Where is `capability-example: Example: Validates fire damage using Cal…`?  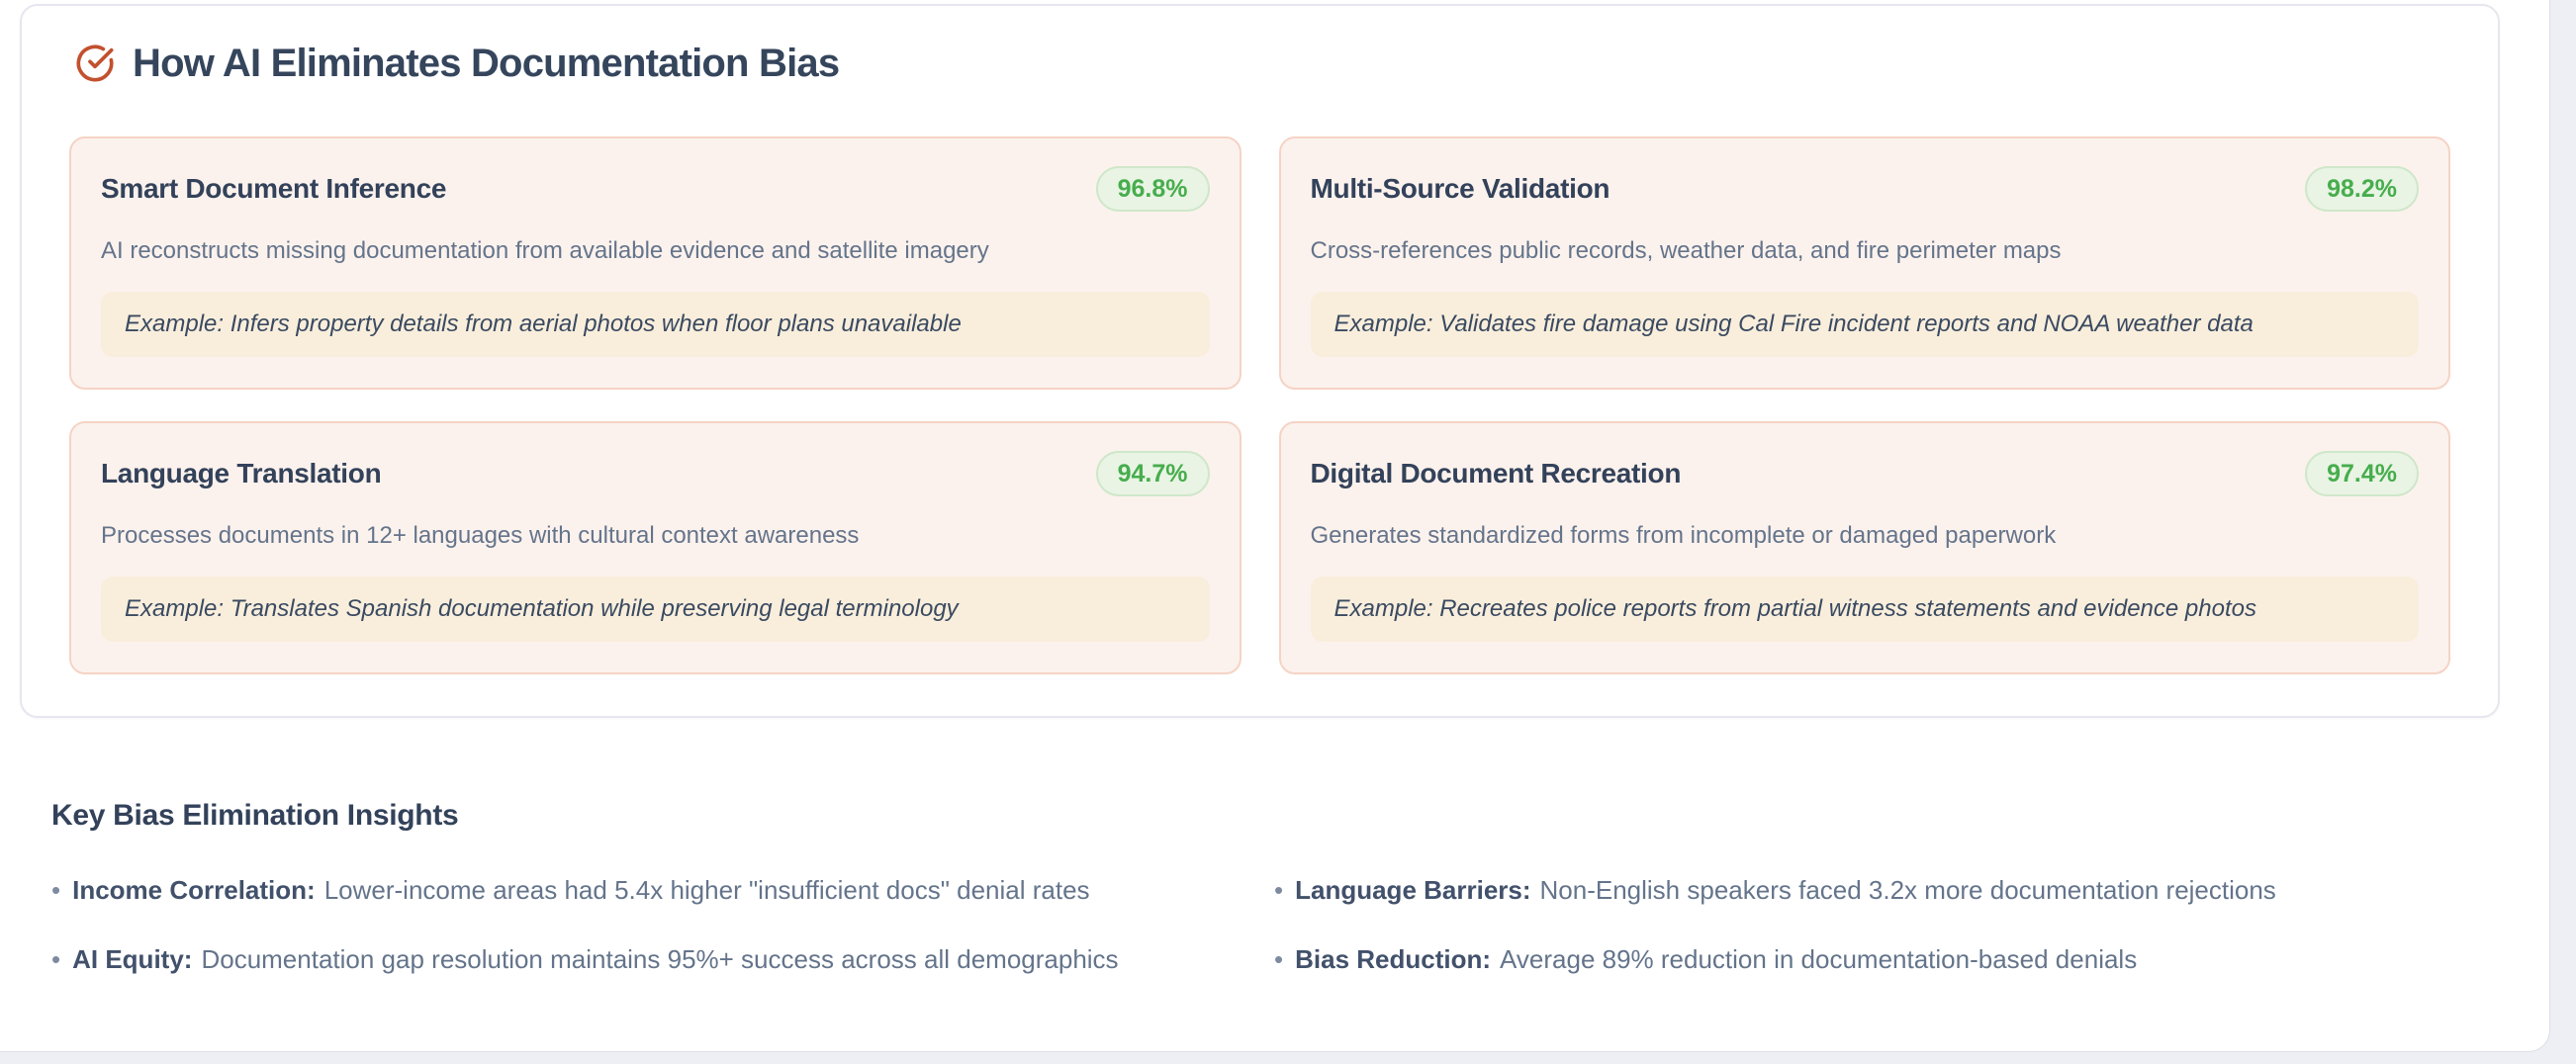 capability-example: Example: Validates fire damage using Cal… is located at coordinates (1865, 325).